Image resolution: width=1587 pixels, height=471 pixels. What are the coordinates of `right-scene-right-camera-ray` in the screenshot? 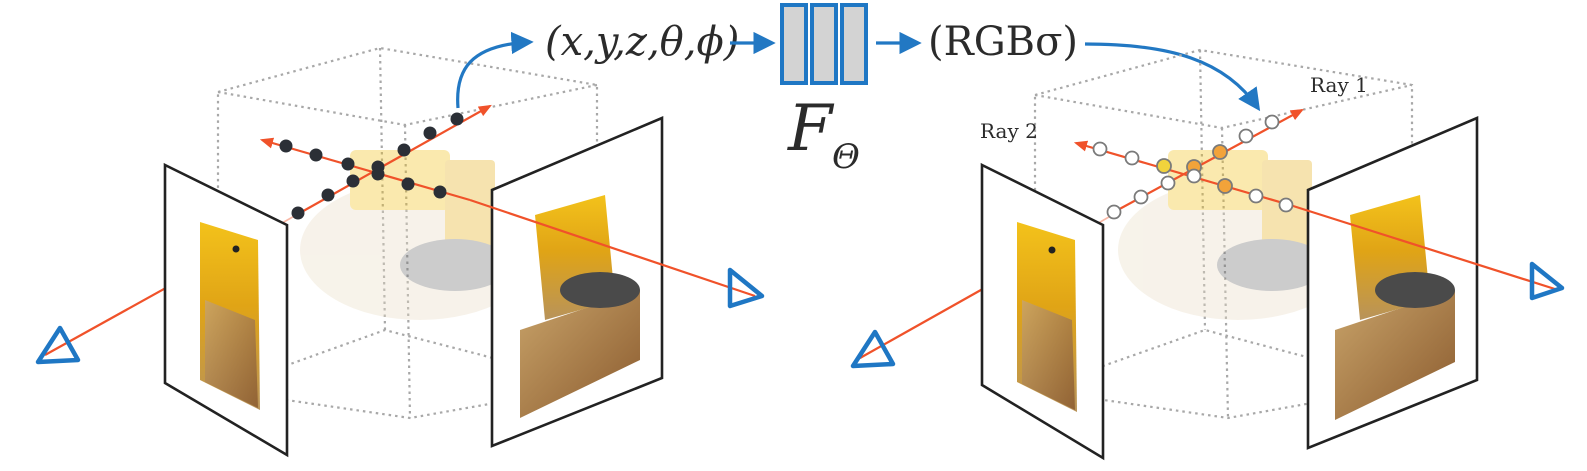 It's located at (1424, 247).